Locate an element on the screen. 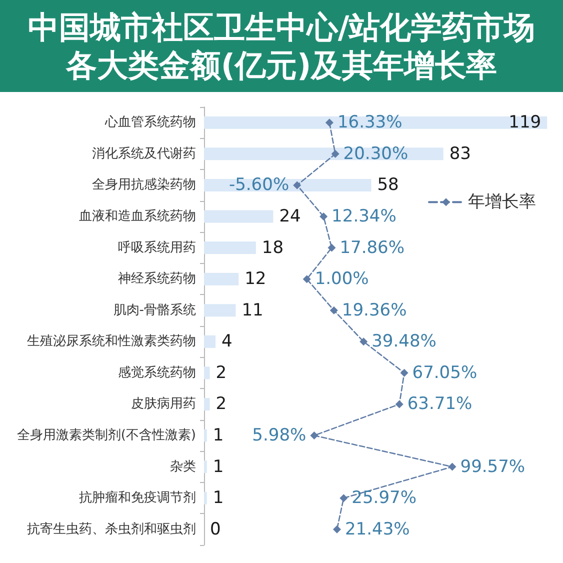 The image size is (563, 563). data-label: 1.00% is located at coordinates (341, 279).